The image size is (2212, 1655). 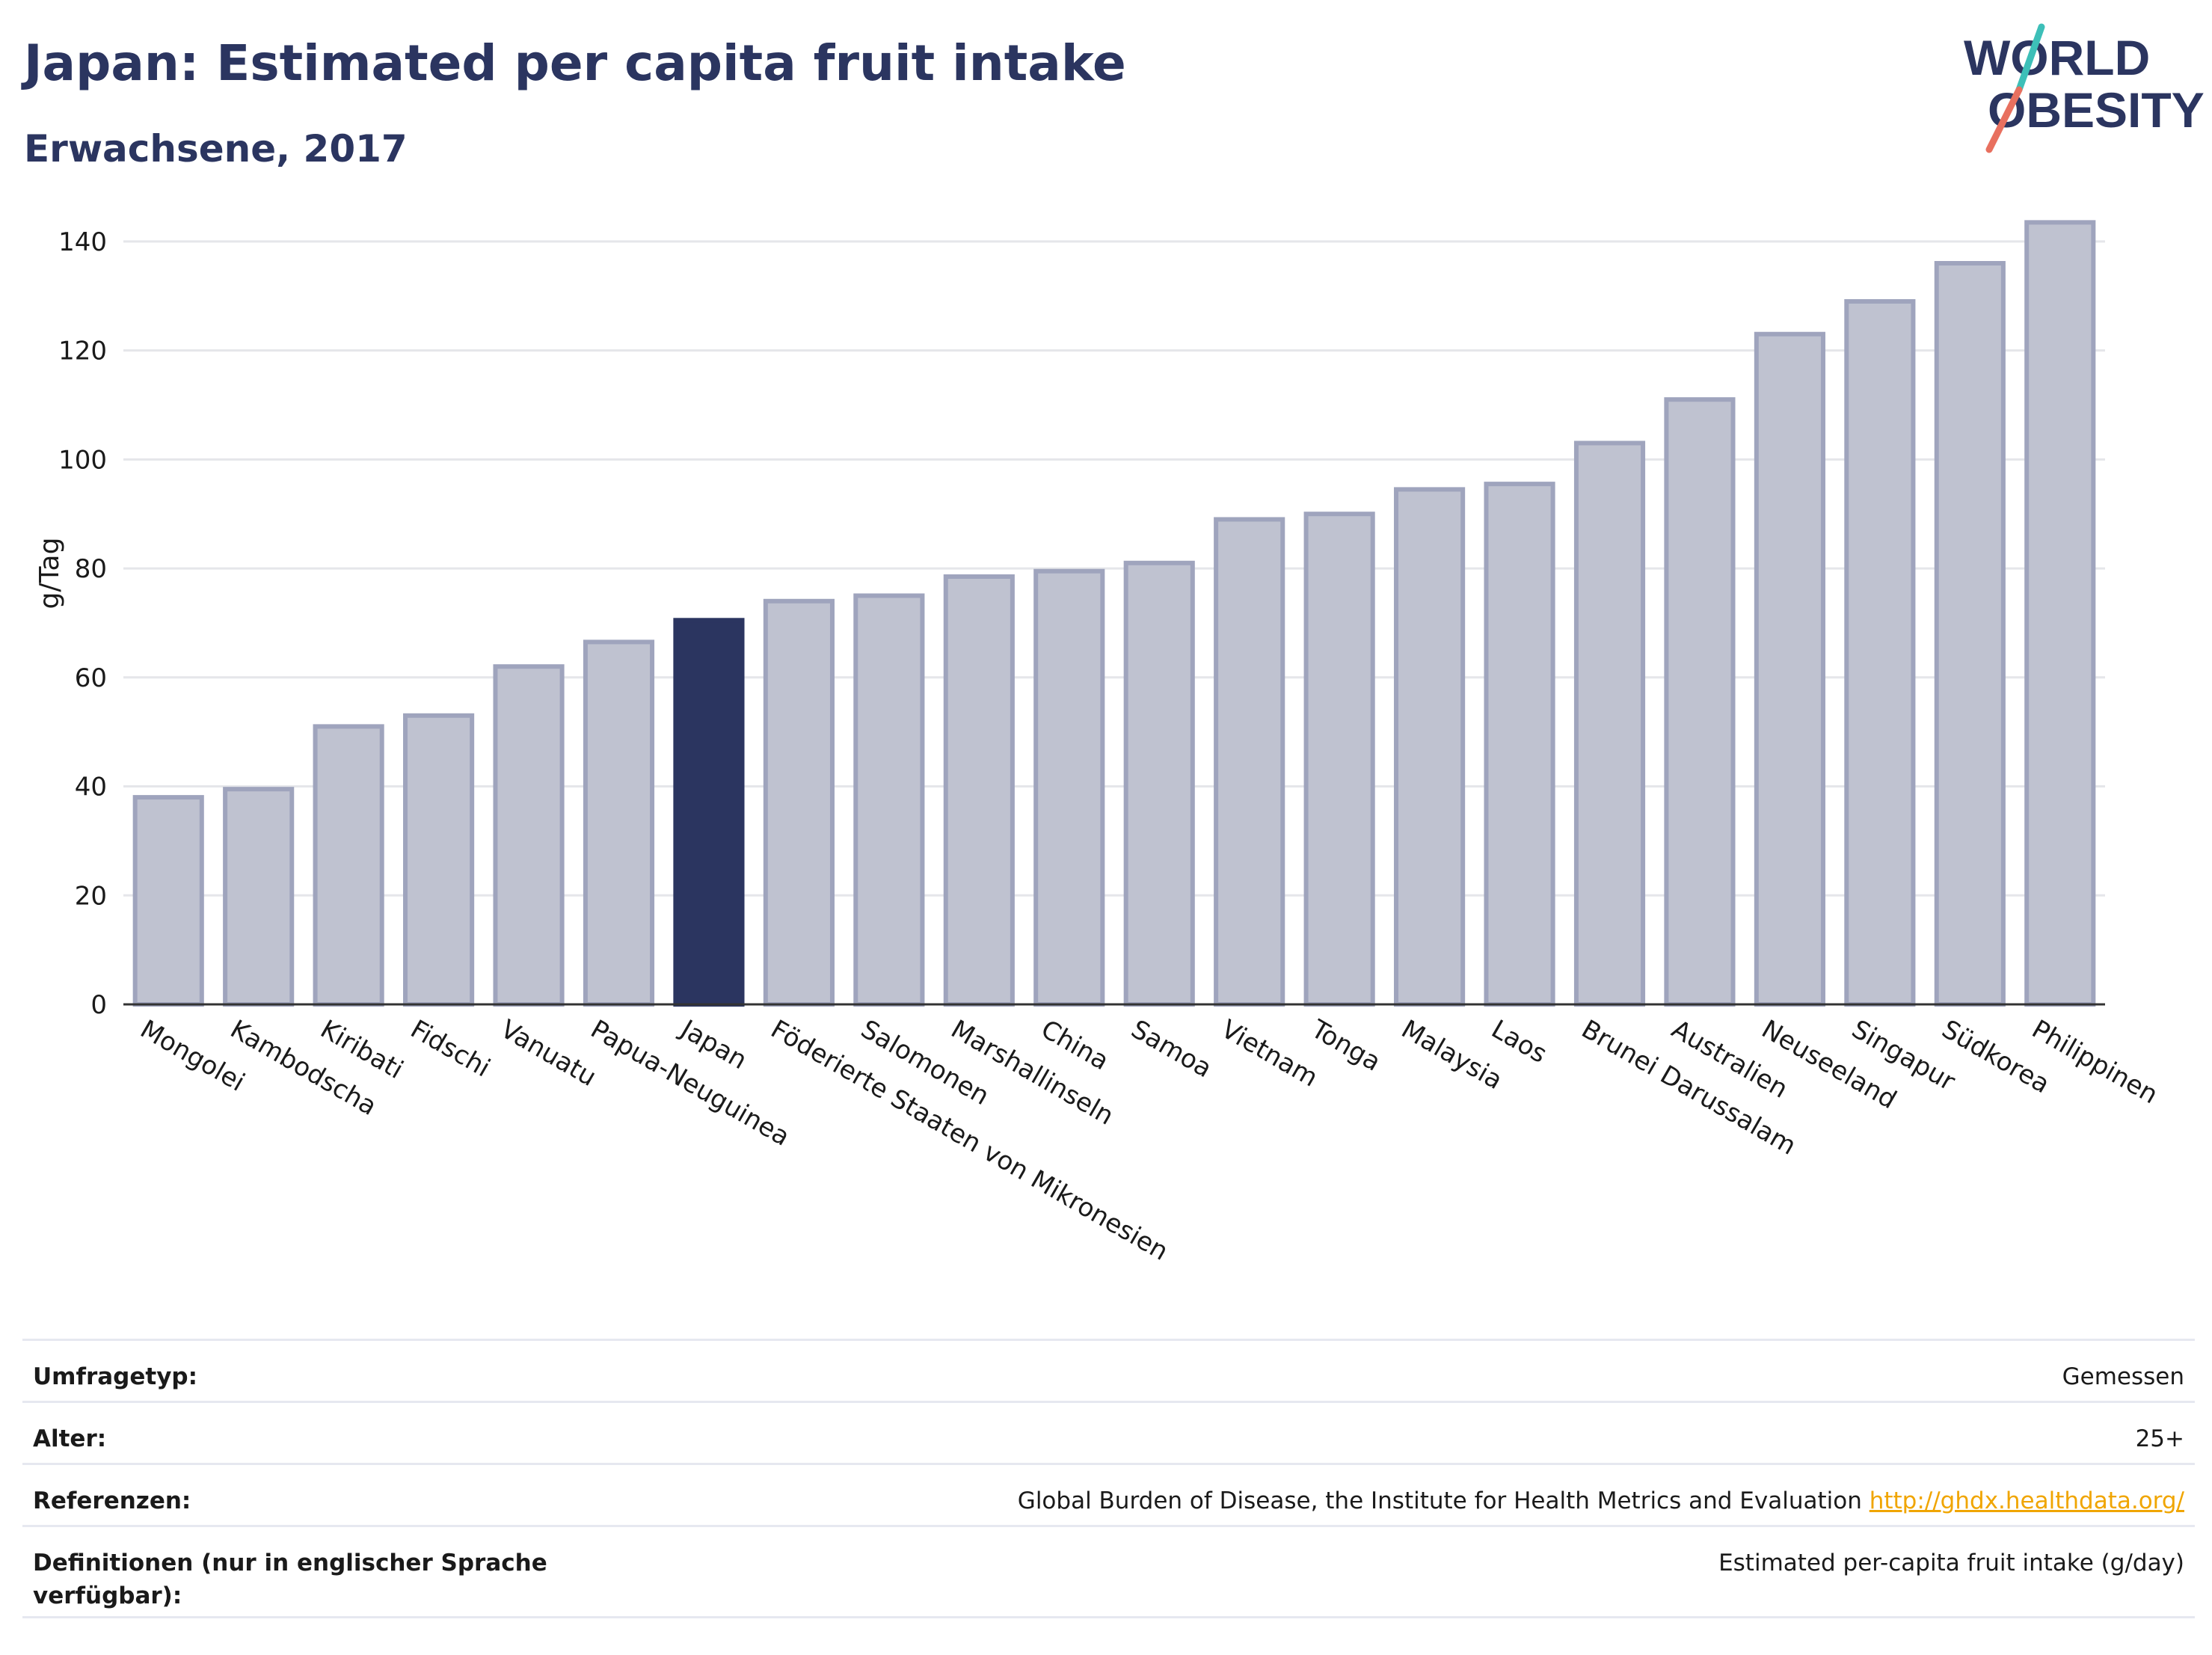 What do you see at coordinates (2057, 57) in the screenshot?
I see `logo-line-1: WORLD` at bounding box center [2057, 57].